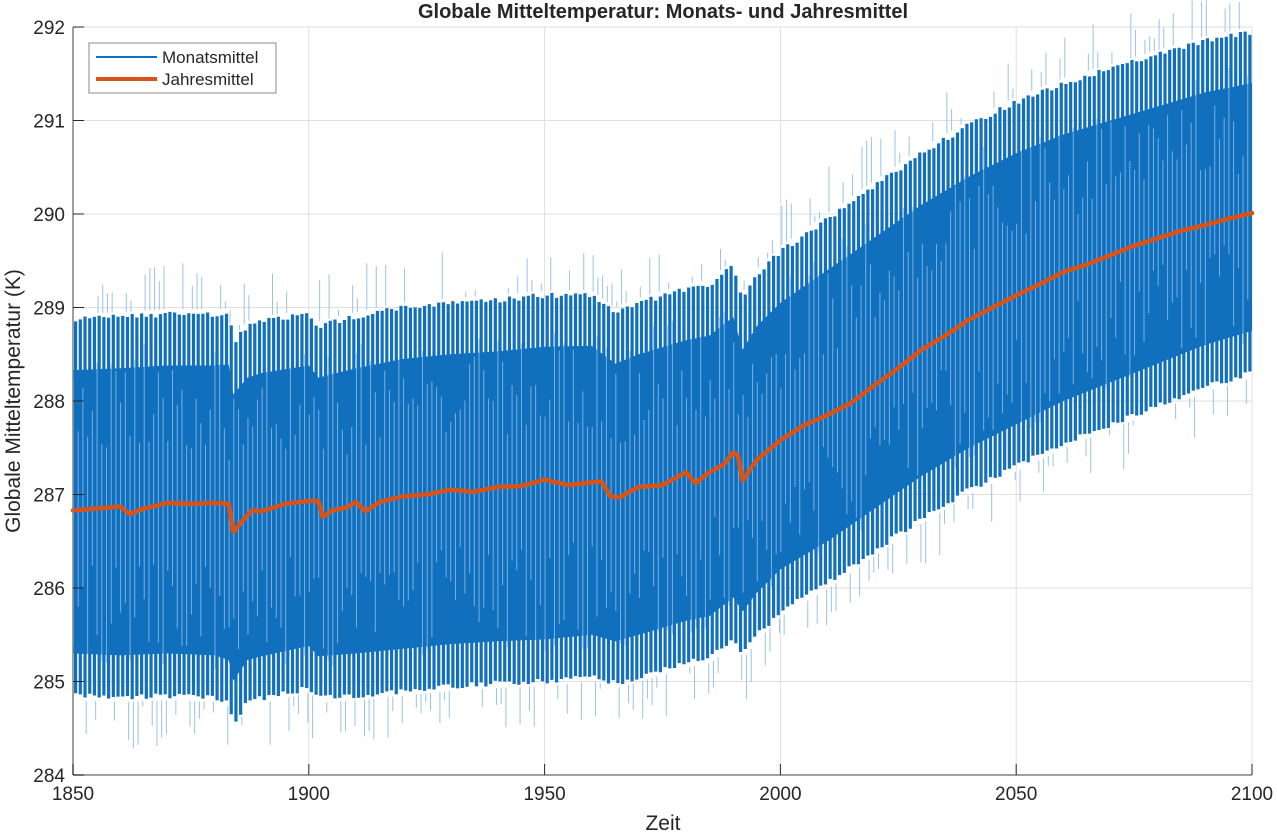  I want to click on legend-label-jahresmittel: Jahresmittel, so click(208, 79).